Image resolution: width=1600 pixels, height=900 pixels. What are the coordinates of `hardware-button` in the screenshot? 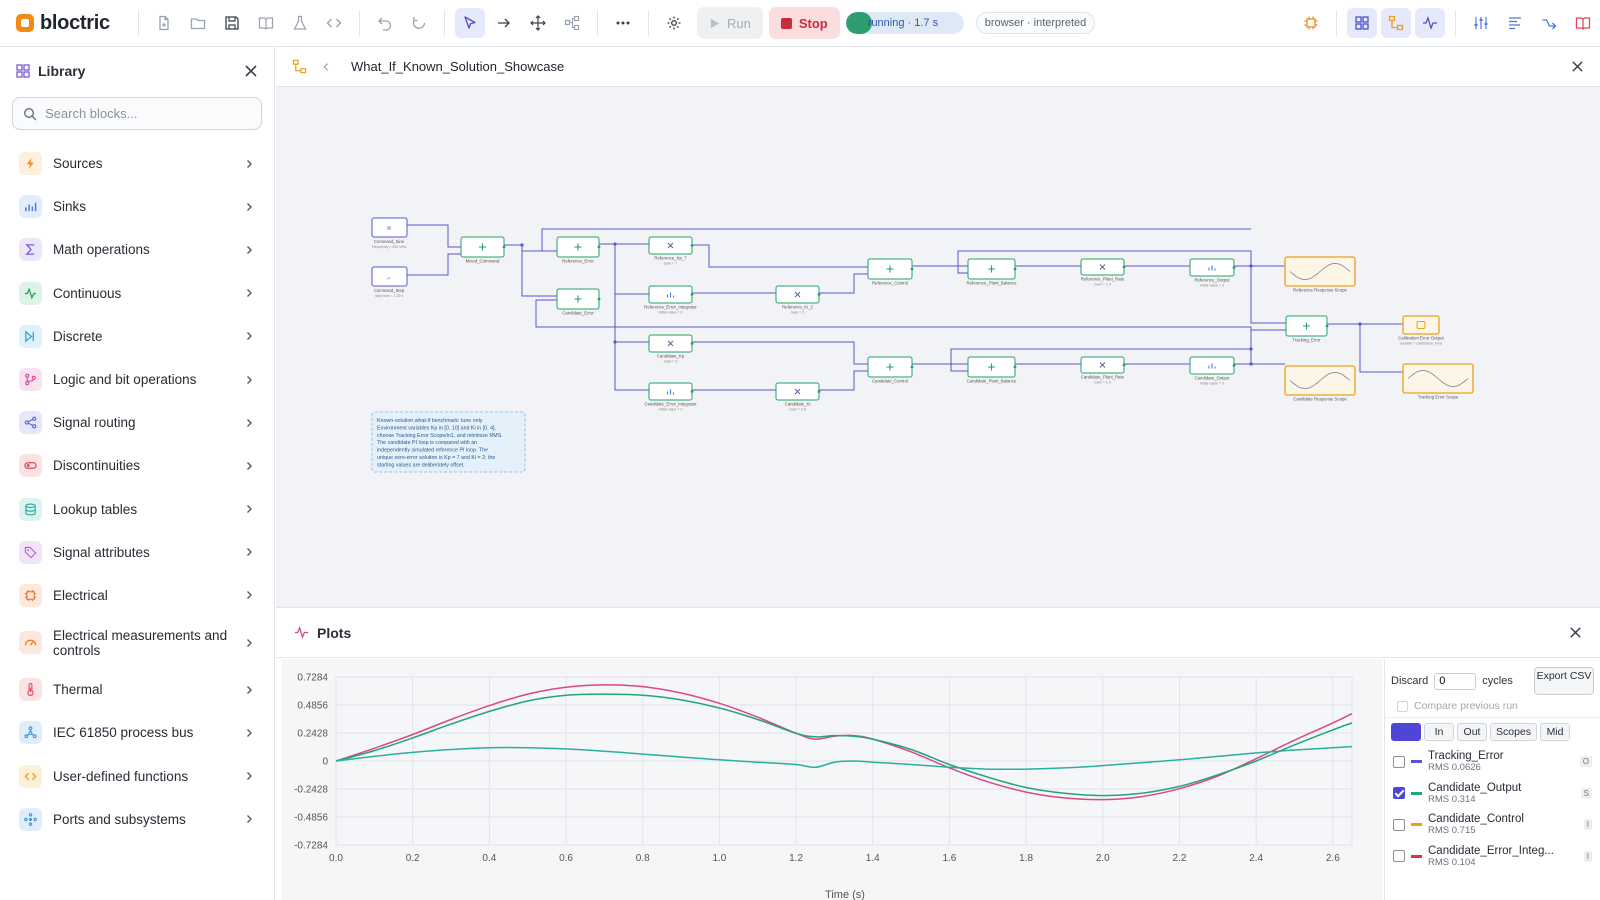 It's located at (1311, 23).